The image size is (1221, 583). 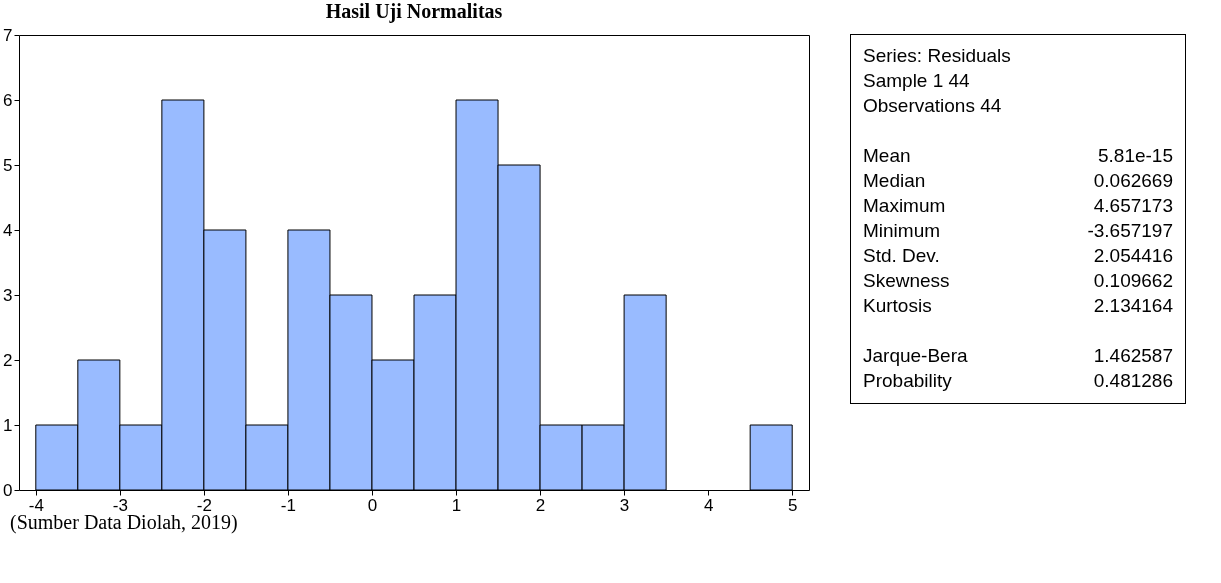 What do you see at coordinates (1135, 156) in the screenshot?
I see `text: 5.81e-15` at bounding box center [1135, 156].